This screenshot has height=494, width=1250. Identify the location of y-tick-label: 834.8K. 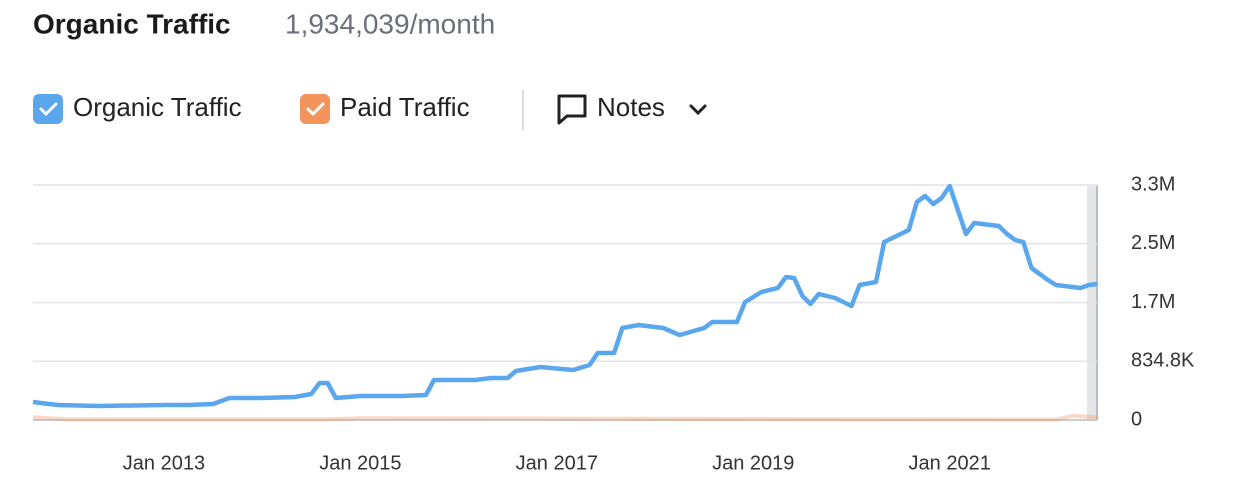
(1163, 361).